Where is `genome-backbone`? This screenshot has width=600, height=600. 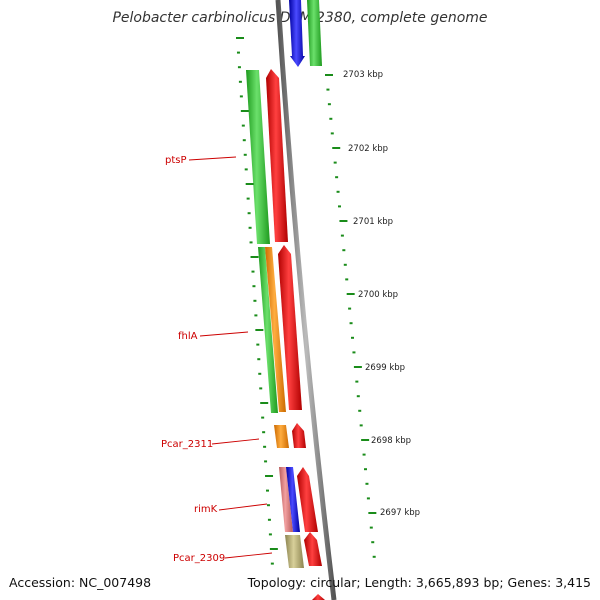
genome-backbone is located at coordinates (306, 300).